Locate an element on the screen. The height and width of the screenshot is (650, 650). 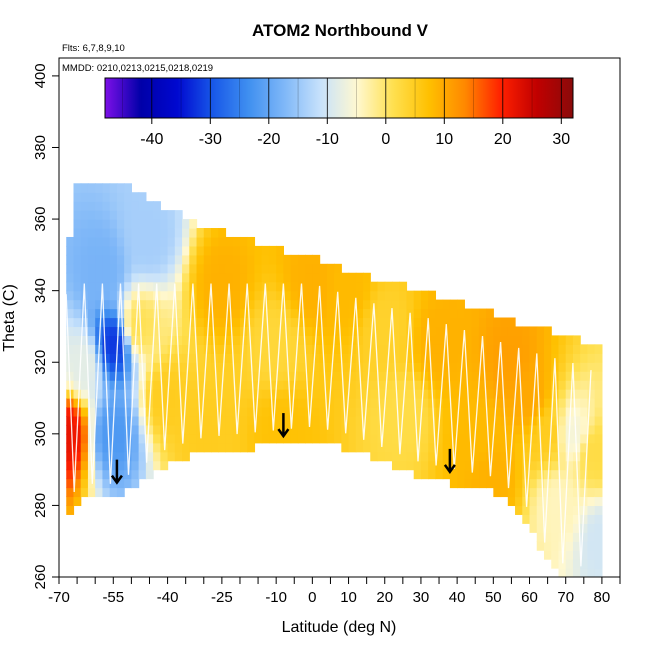
flights-note: Flts: 6,7,8,9,10 is located at coordinates (93, 48).